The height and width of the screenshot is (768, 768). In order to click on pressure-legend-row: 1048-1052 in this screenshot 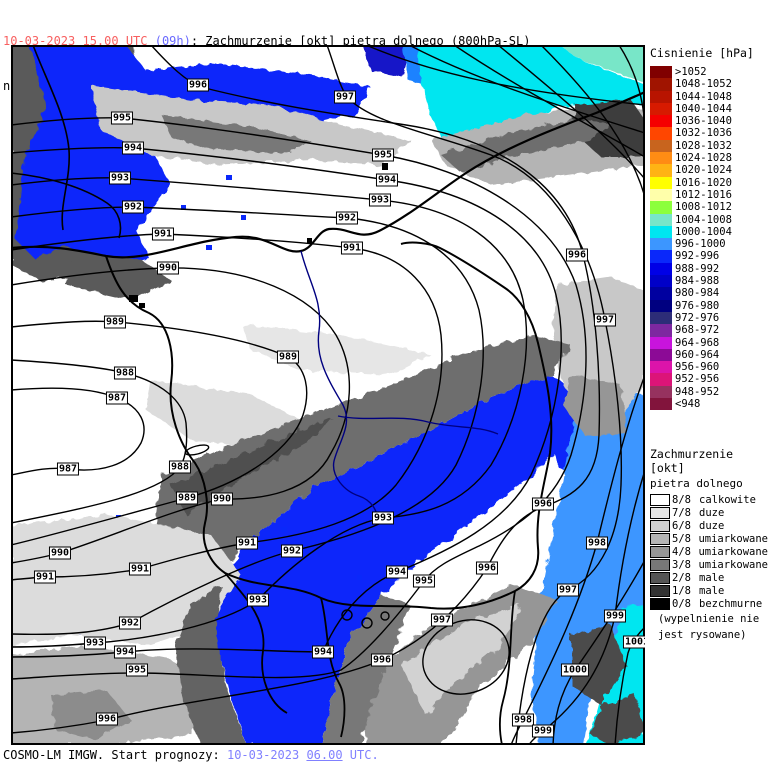, I will do `click(709, 84)`.